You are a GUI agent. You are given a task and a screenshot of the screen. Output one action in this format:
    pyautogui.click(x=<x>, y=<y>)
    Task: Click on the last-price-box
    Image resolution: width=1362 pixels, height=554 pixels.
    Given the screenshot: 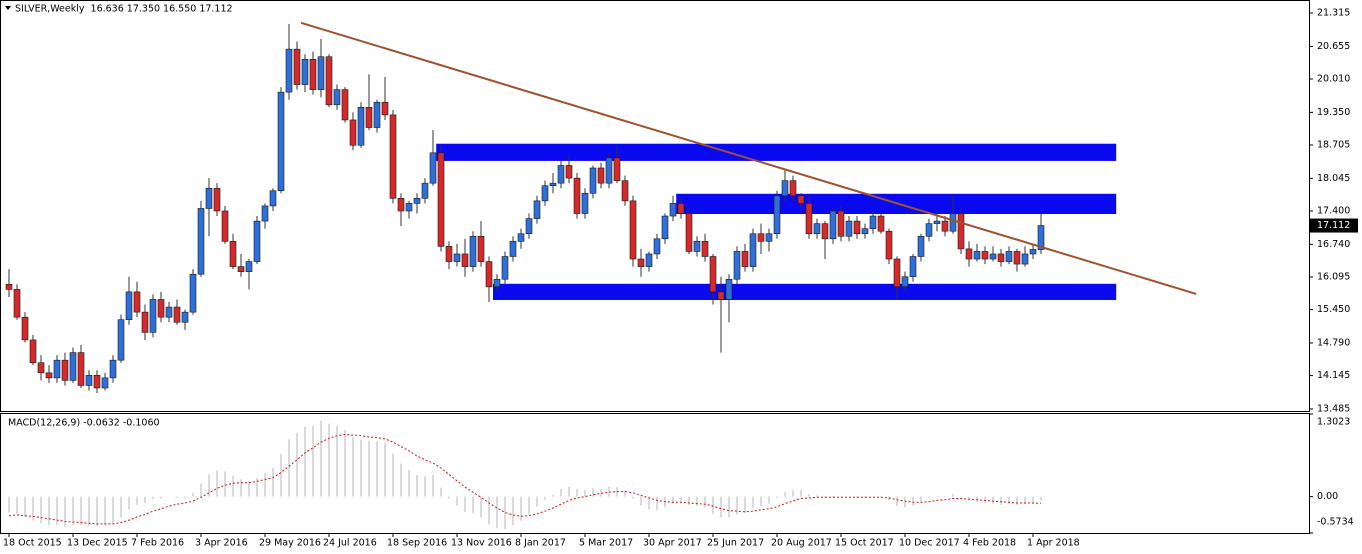 What is the action you would take?
    pyautogui.click(x=1334, y=225)
    